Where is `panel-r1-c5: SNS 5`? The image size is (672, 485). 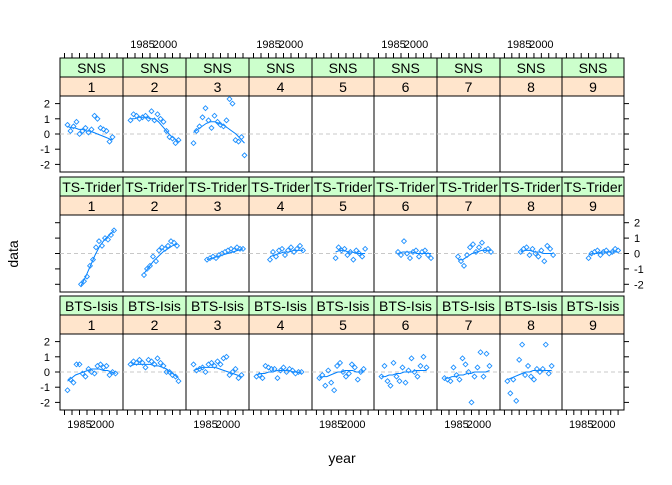
panel-r1-c5: SNS 5 is located at coordinates (343, 113).